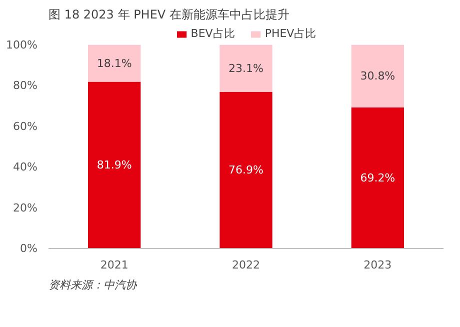  Describe the element at coordinates (212, 33) in the screenshot. I see `legend-label: BEV占比` at that location.